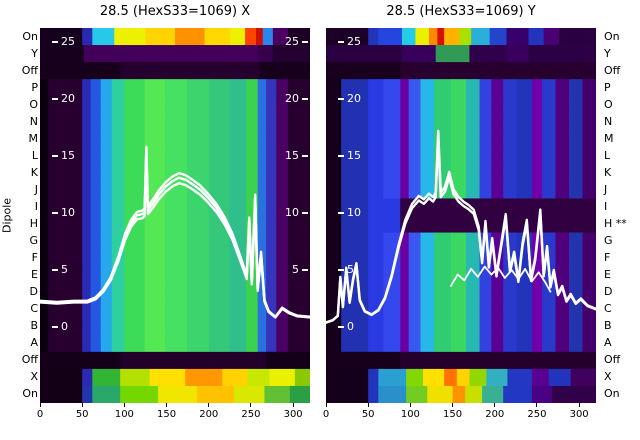 This screenshot has width=640, height=440. I want to click on row-label: O, so click(33, 104).